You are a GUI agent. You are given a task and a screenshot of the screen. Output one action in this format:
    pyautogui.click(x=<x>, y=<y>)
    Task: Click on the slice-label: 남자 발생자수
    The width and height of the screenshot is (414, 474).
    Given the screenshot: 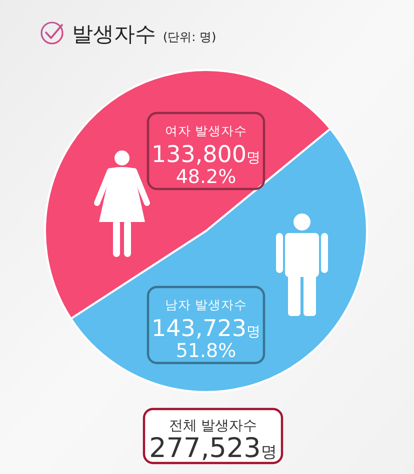 What is the action you would take?
    pyautogui.click(x=206, y=304)
    